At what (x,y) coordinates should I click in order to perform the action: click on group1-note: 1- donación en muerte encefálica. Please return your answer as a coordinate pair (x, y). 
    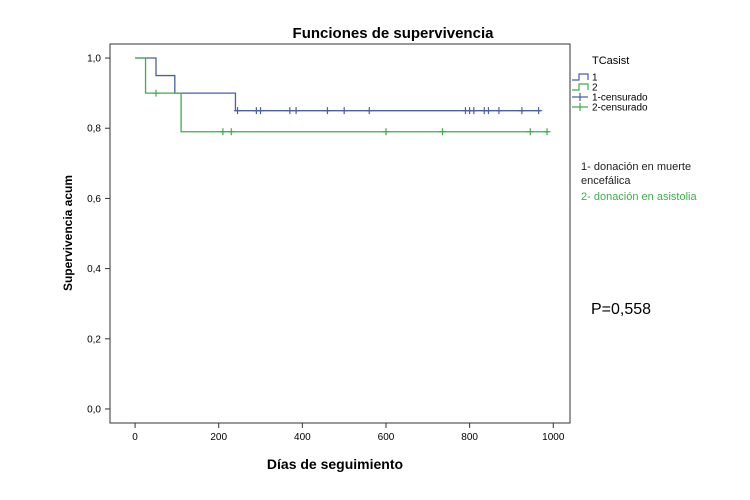
    Looking at the image, I should click on (636, 174).